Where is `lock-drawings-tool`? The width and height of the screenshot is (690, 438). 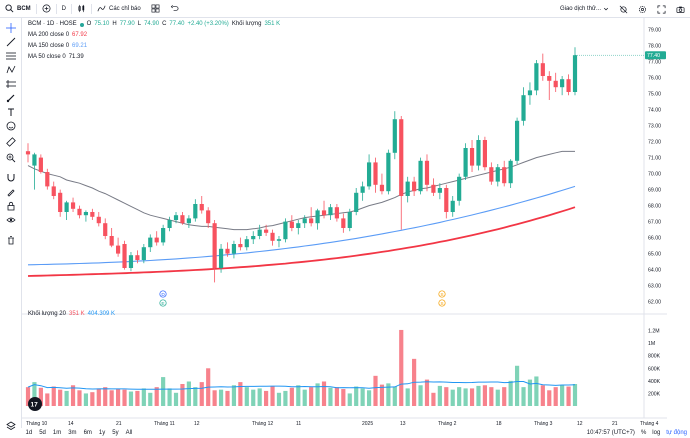 lock-drawings-tool is located at coordinates (11, 206).